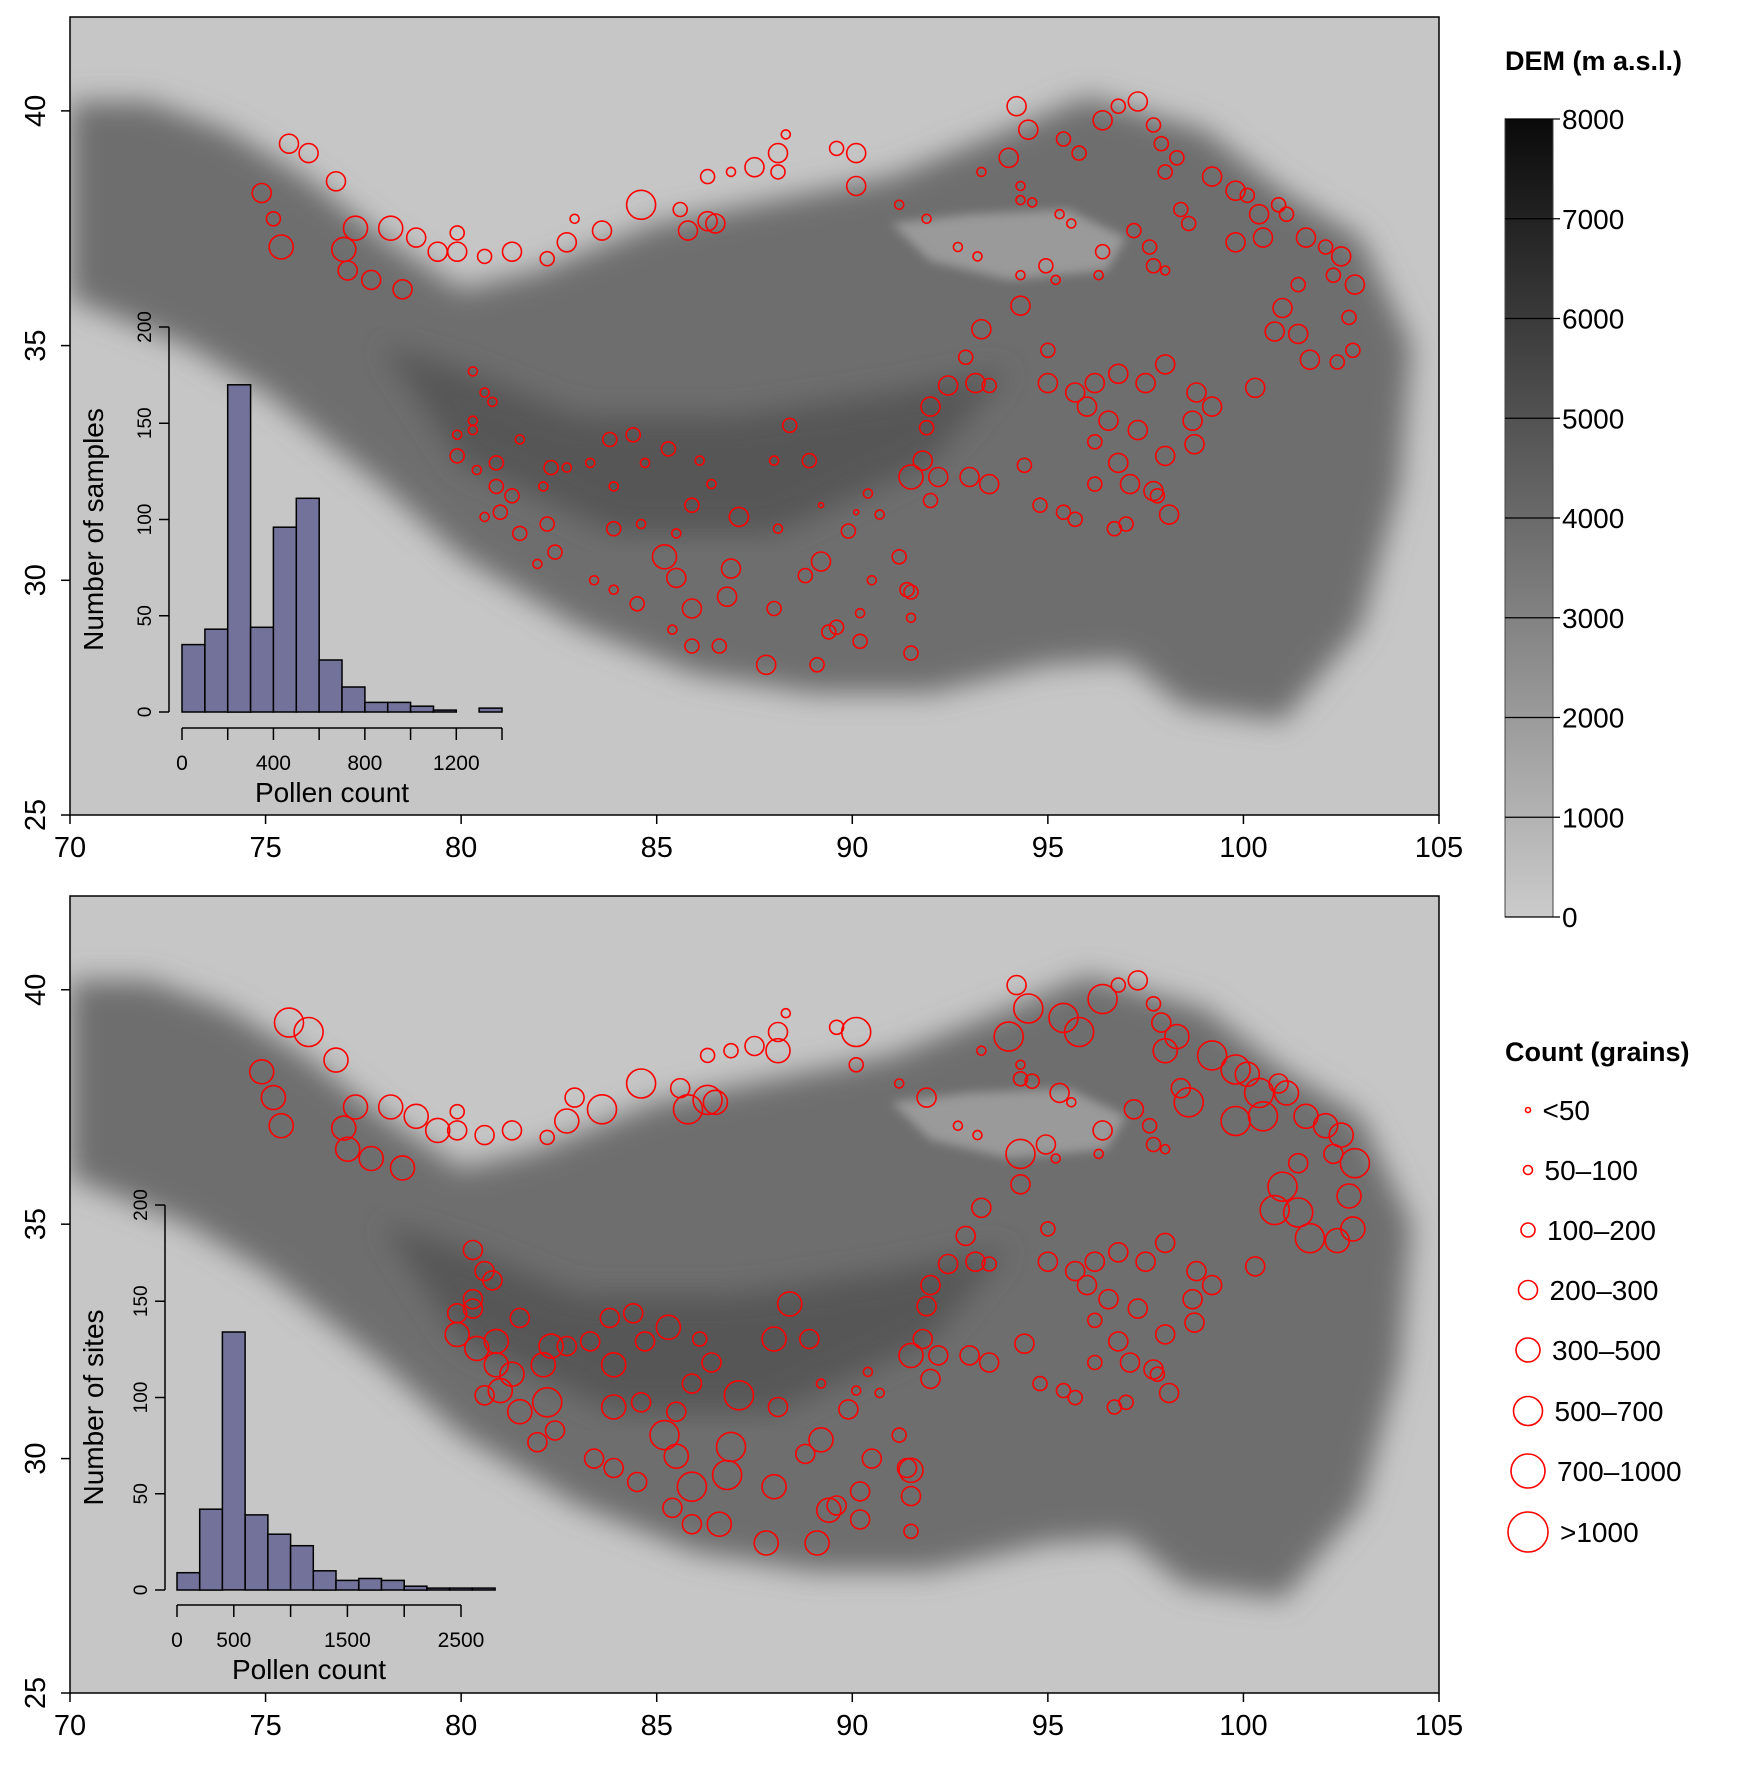  I want to click on count-legend-label: 300–500, so click(1606, 1350).